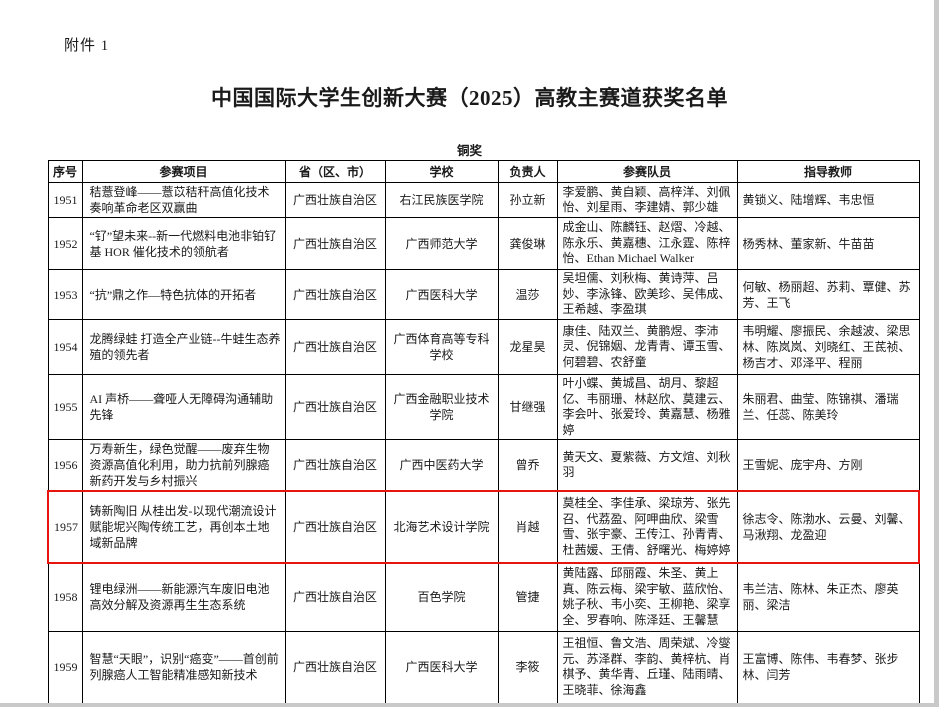 The height and width of the screenshot is (707, 939). What do you see at coordinates (527, 171) in the screenshot?
I see `col-header-leader: 负责人` at bounding box center [527, 171].